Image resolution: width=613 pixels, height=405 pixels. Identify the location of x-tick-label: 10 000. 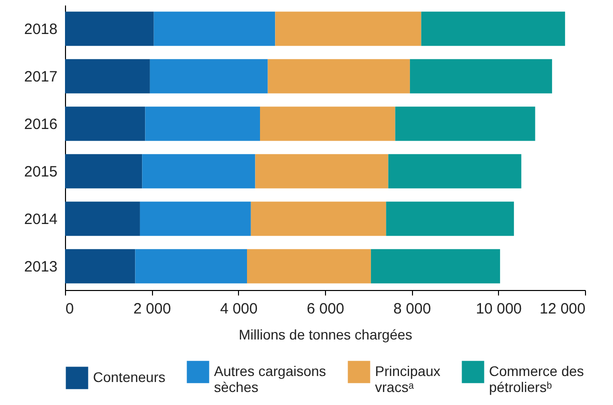
(499, 309).